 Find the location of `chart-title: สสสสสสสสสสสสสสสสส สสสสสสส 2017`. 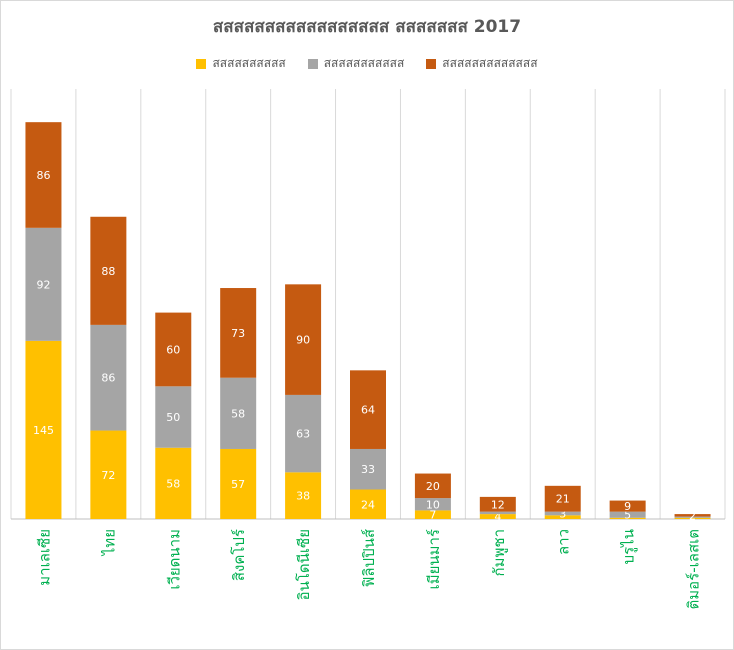

chart-title: สสสสสสสสสสสสสสสสส สสสสสสส 2017 is located at coordinates (367, 27).